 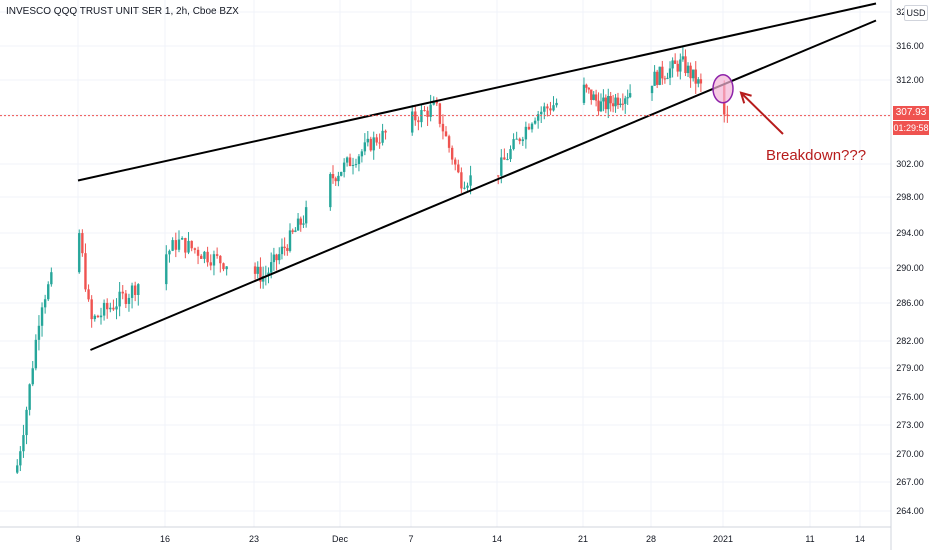 I want to click on y-tick-label: 294.00, so click(x=910, y=233).